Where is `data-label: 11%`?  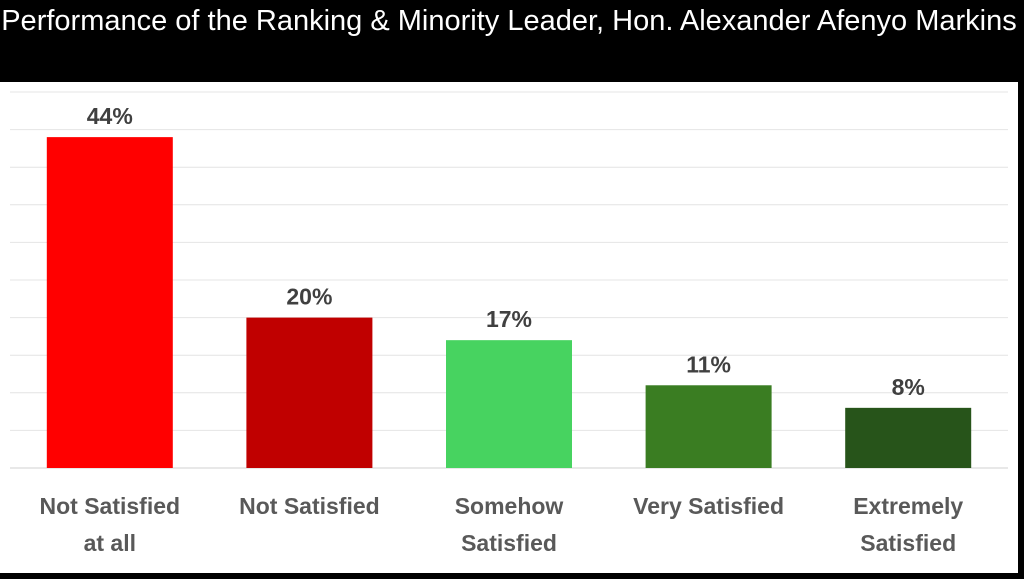
data-label: 11% is located at coordinates (708, 364).